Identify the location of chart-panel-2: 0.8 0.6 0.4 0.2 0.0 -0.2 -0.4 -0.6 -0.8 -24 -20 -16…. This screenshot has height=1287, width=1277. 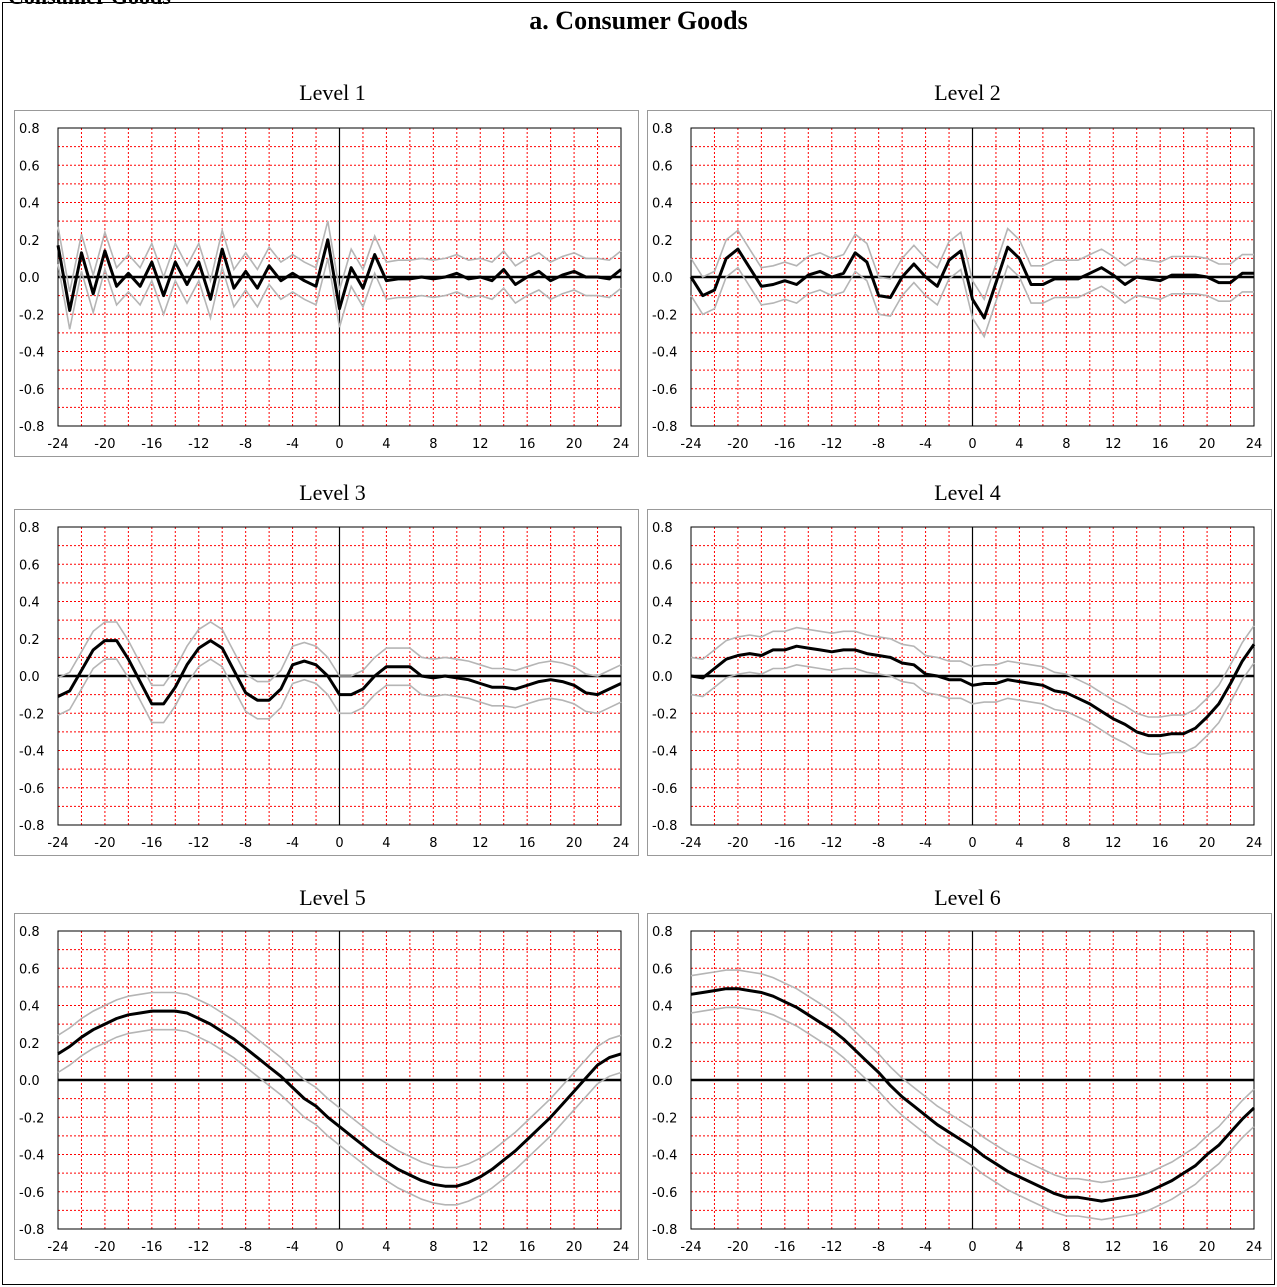
(959, 283).